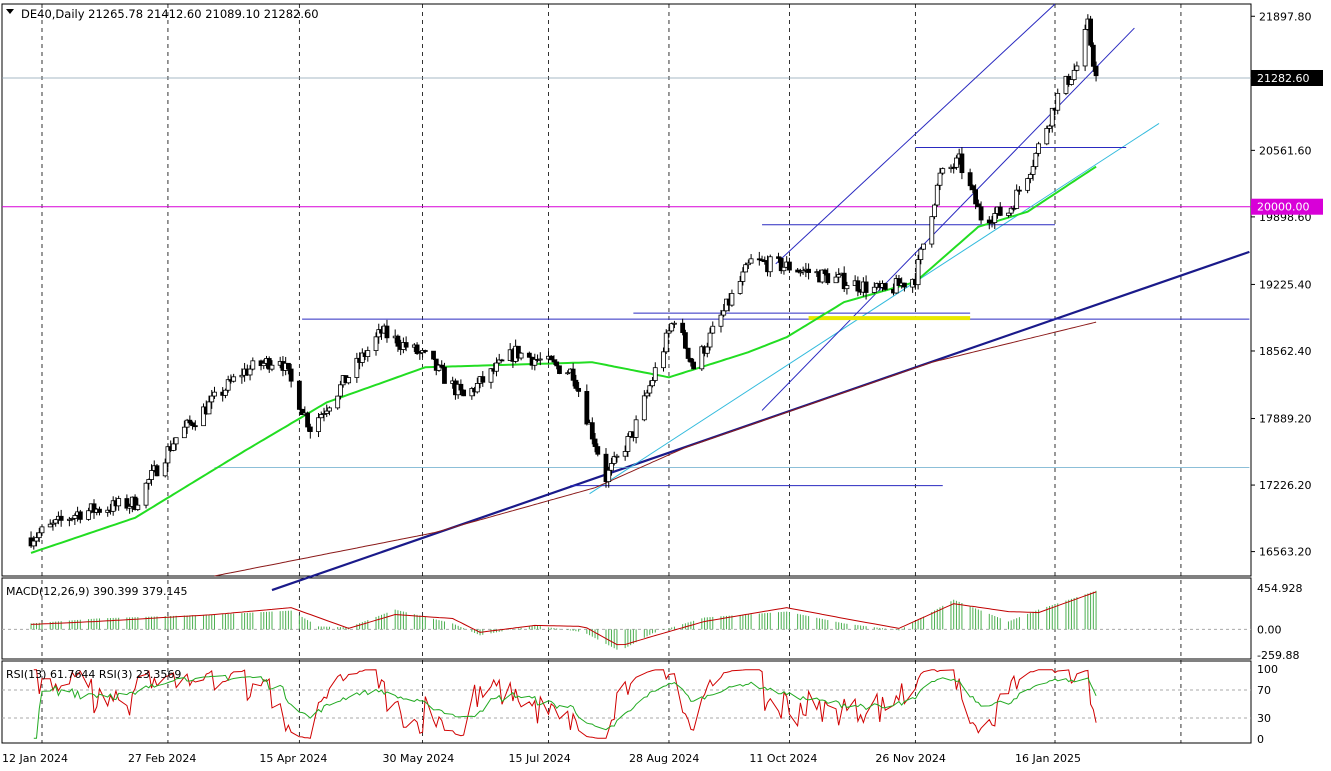 The width and height of the screenshot is (1331, 771). What do you see at coordinates (1285, 284) in the screenshot?
I see `y-tick-label: 19225.40` at bounding box center [1285, 284].